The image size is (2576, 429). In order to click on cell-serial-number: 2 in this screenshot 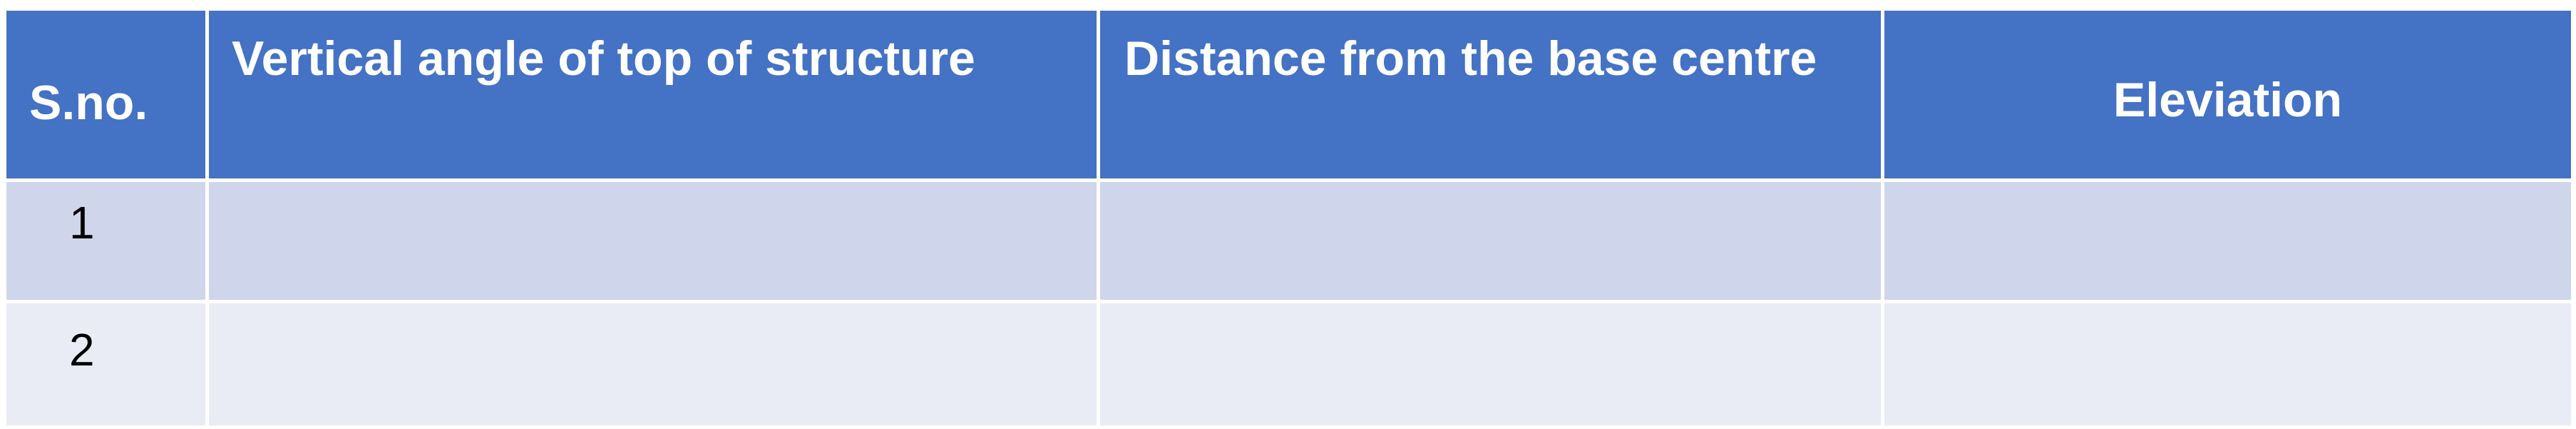, I will do `click(106, 364)`.